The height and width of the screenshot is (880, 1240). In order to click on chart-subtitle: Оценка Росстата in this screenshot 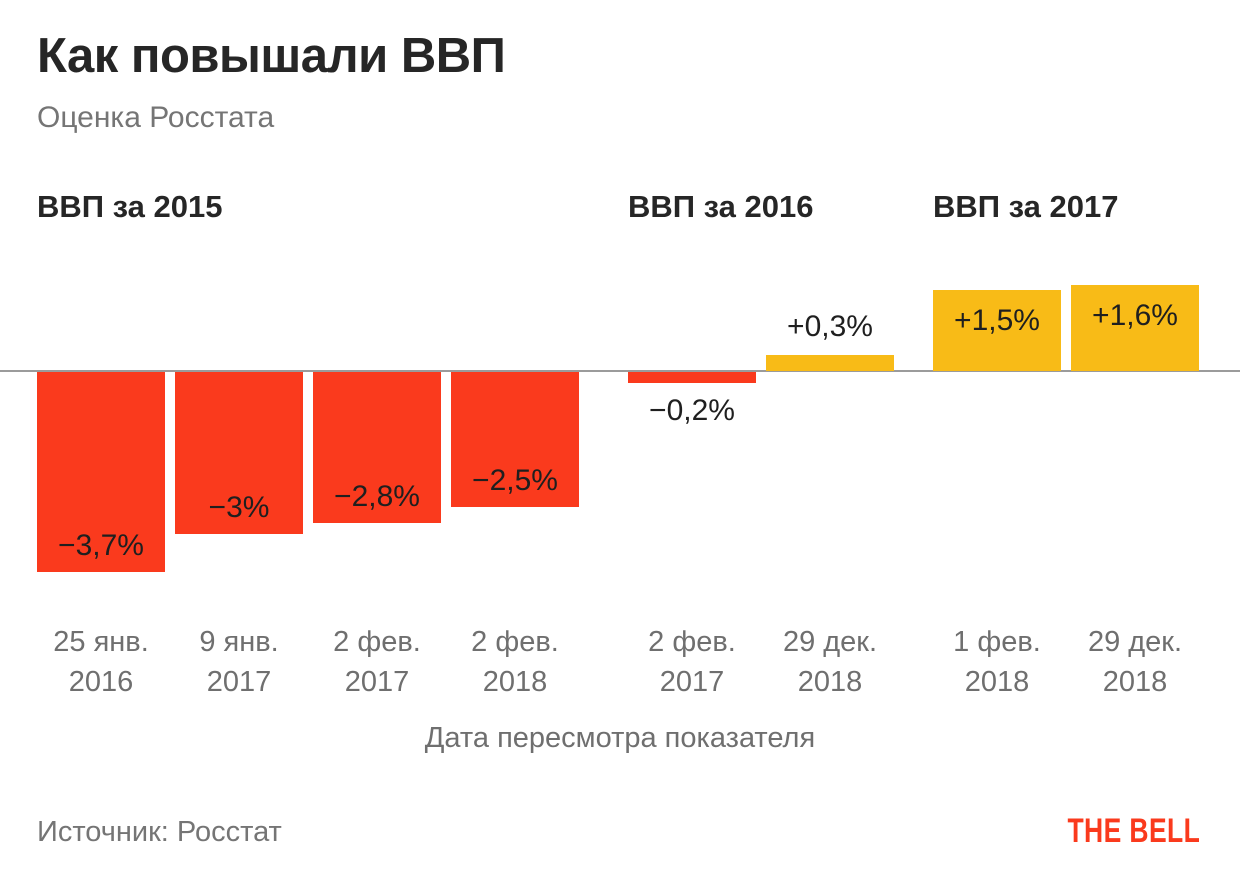, I will do `click(156, 117)`.